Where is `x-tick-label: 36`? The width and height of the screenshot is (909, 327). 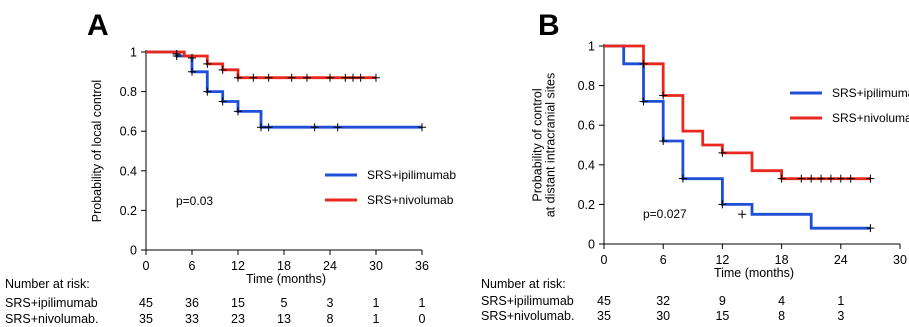
x-tick-label: 36 is located at coordinates (422, 266).